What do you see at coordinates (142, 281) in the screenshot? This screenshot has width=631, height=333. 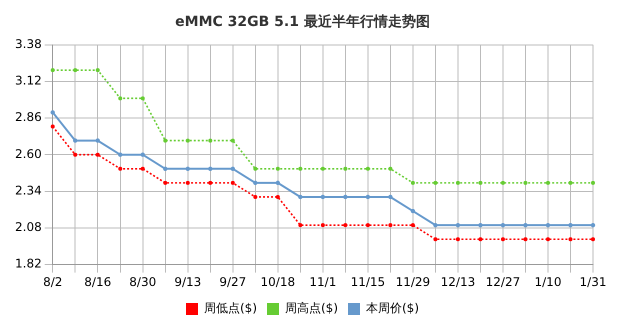 I see `x-tick-label: 8/30` at bounding box center [142, 281].